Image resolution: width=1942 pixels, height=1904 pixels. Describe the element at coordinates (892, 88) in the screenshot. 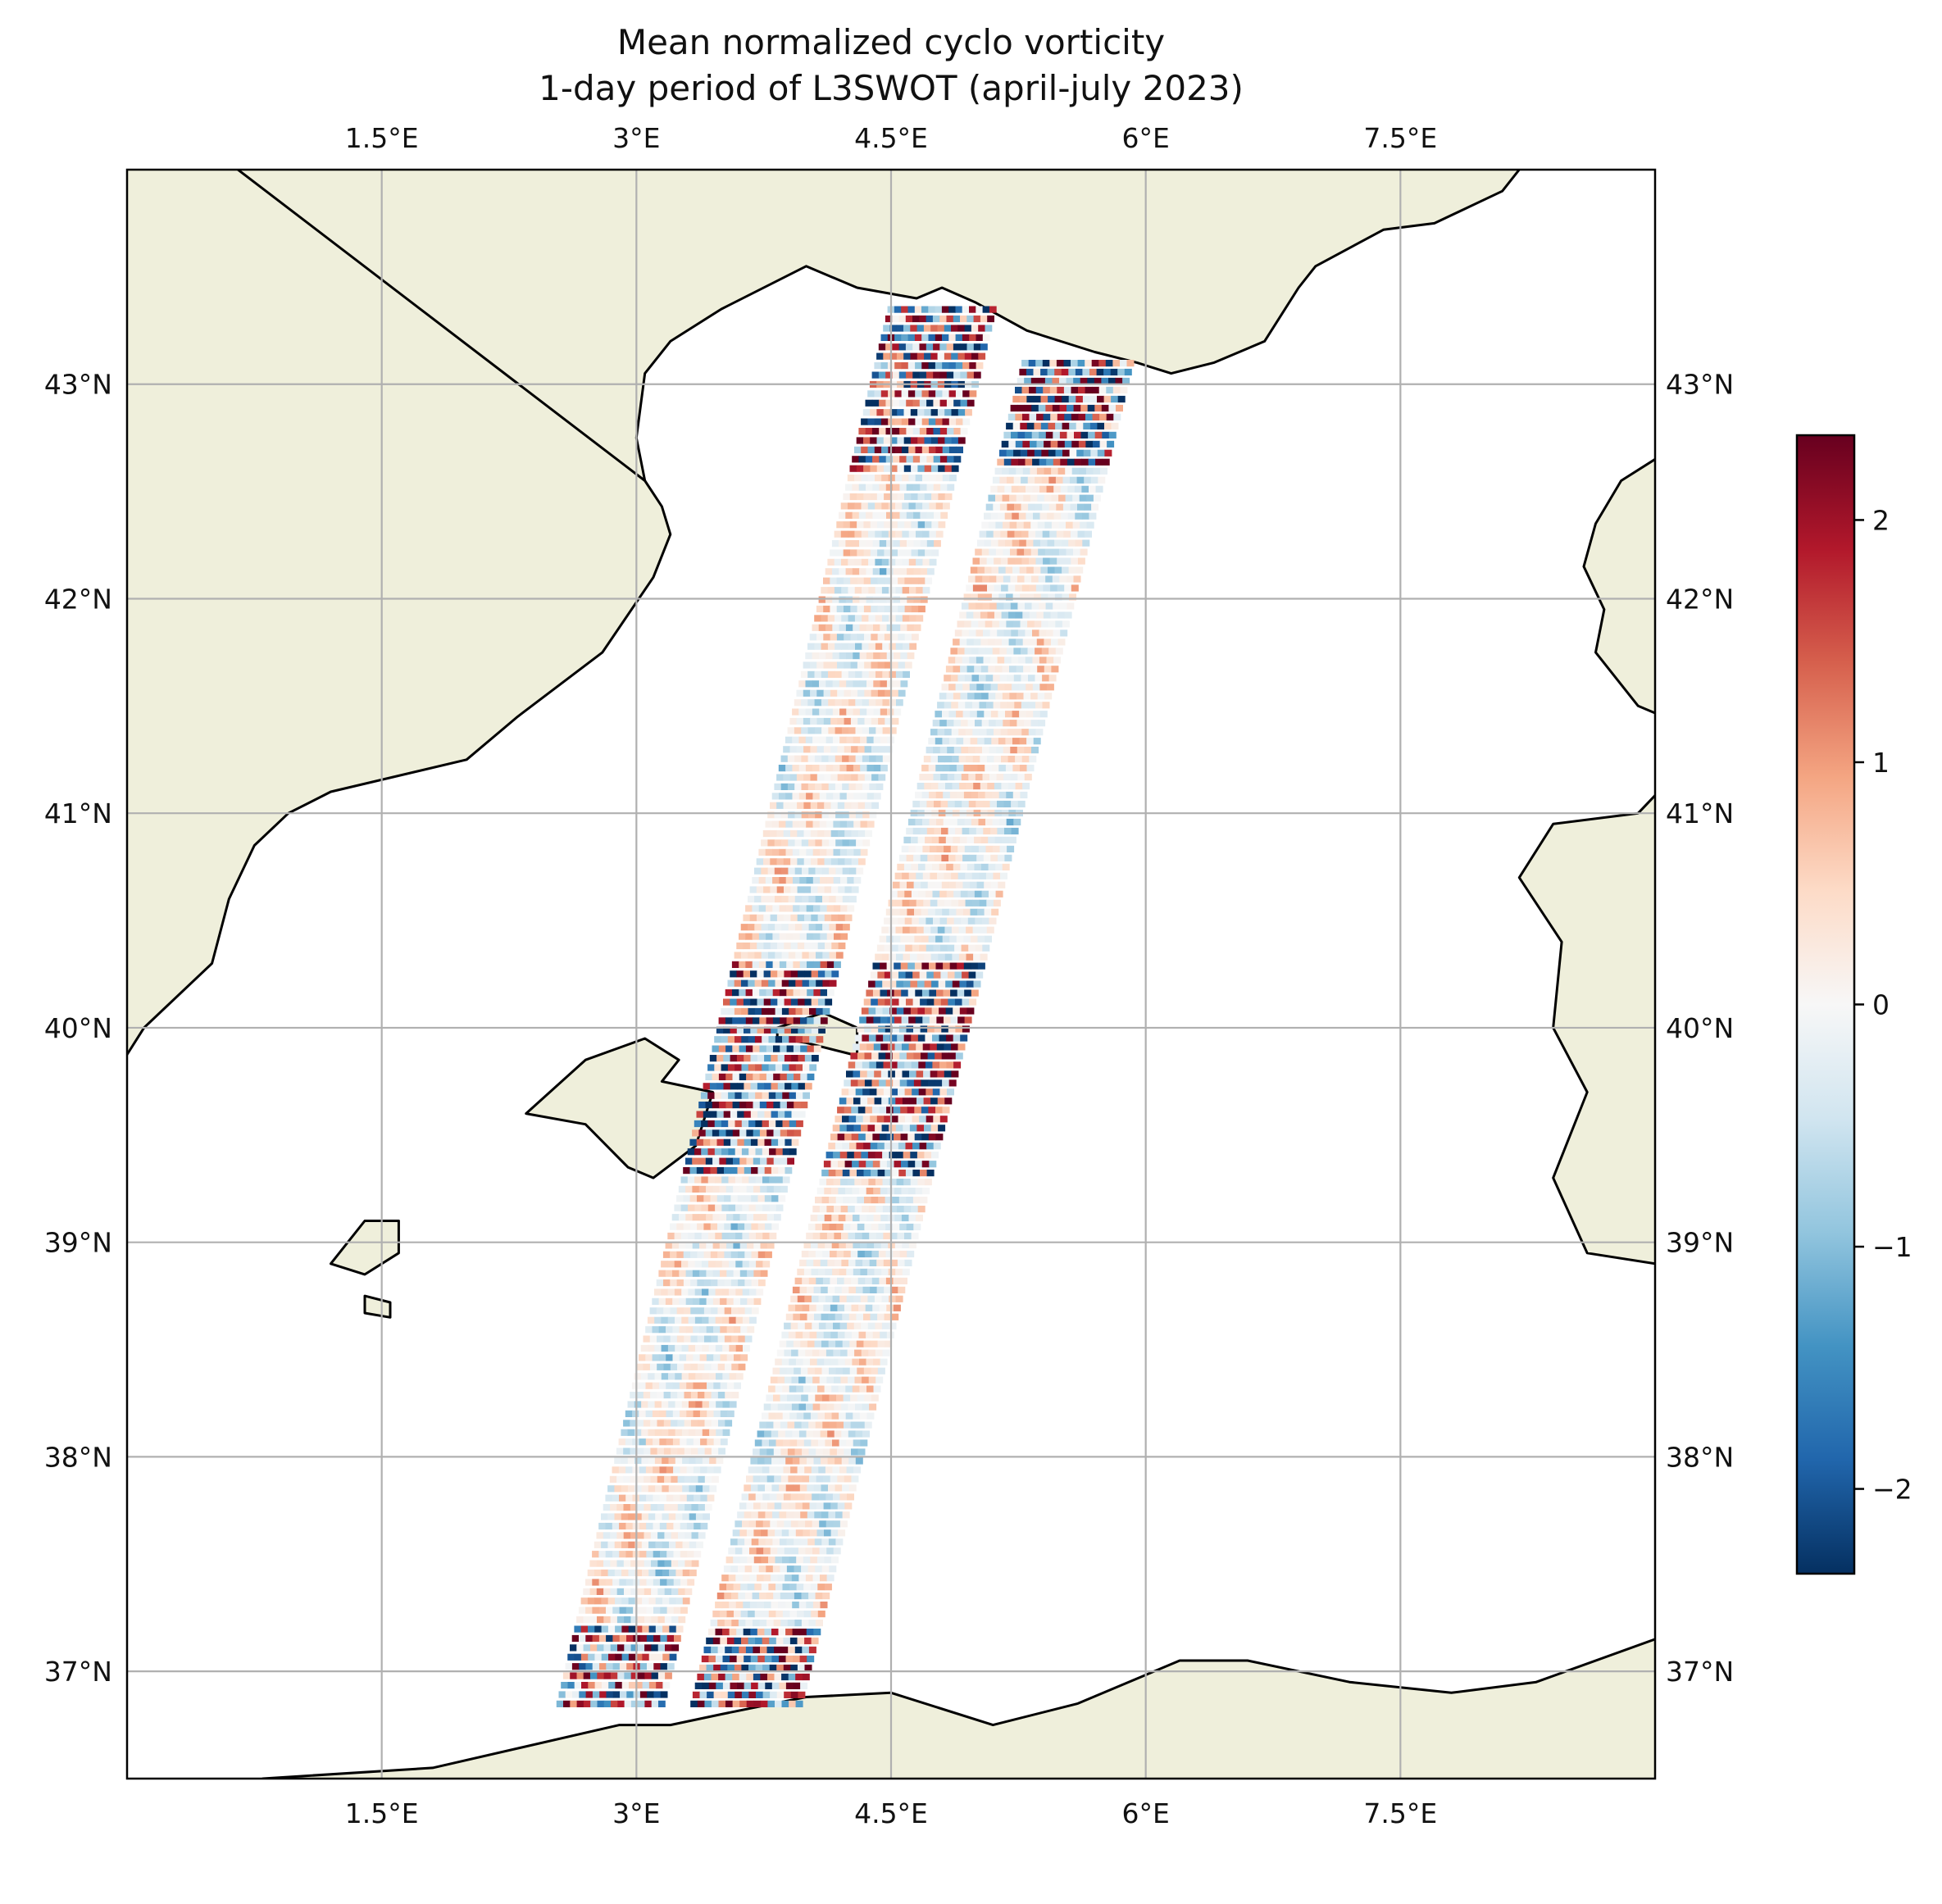

I see `chart-subtitle: 1-day period of L3SWOT (april-july 2023)` at that location.